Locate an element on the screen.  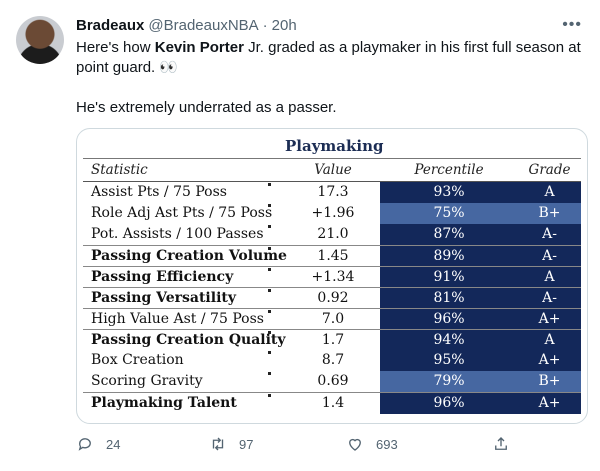
retweet-button: 97 is located at coordinates (231, 444).